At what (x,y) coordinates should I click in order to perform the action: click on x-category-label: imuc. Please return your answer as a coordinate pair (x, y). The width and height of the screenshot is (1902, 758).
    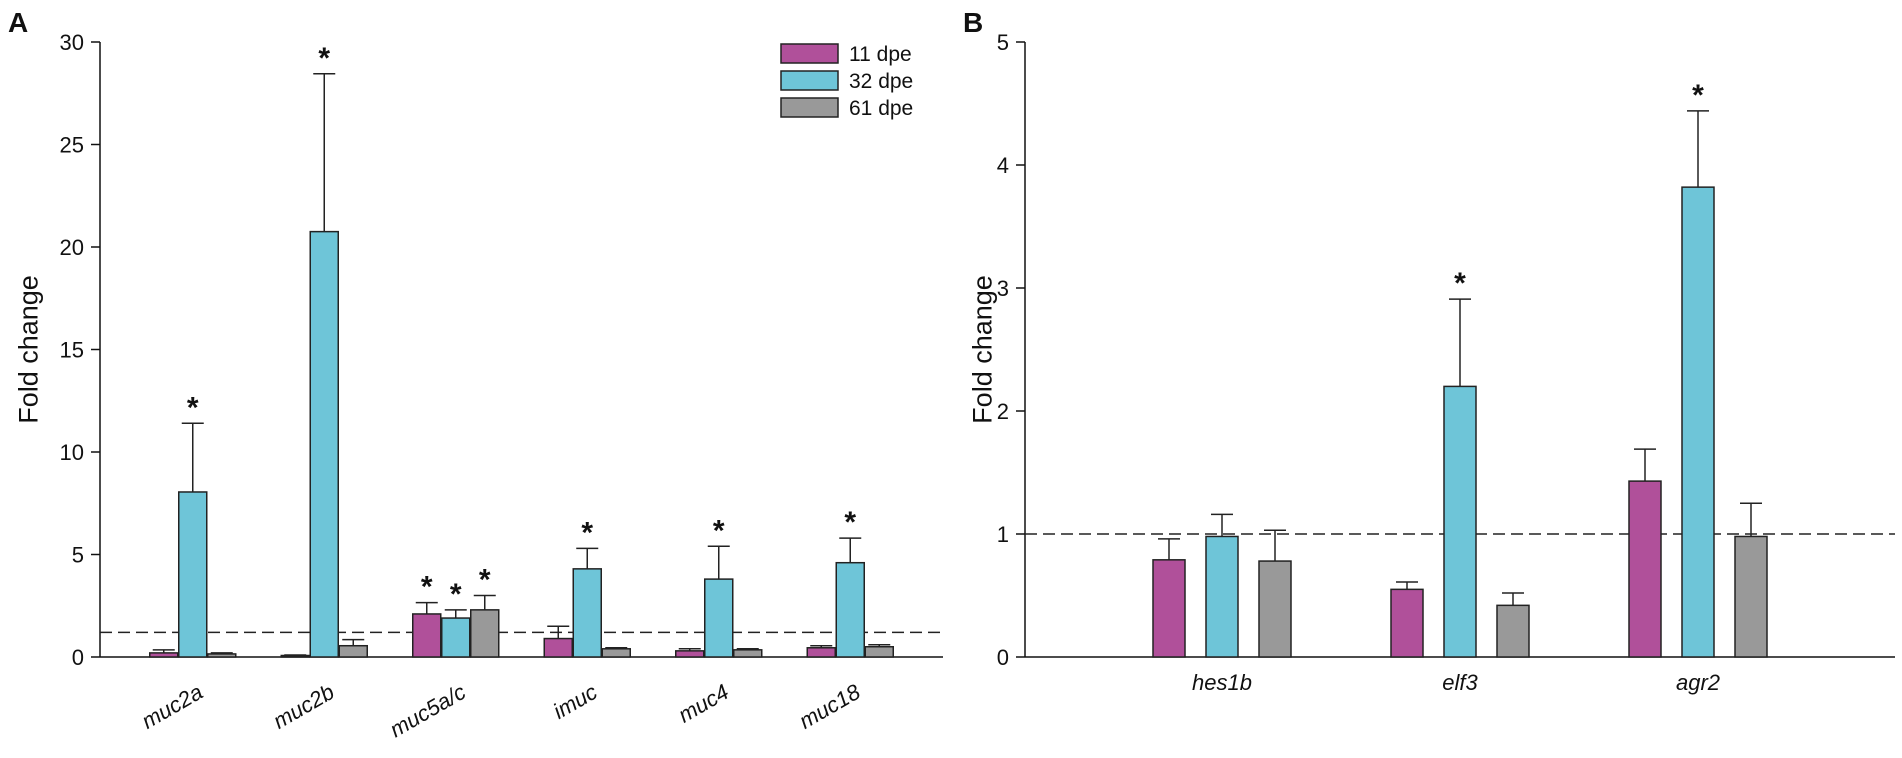
    Looking at the image, I should click on (575, 701).